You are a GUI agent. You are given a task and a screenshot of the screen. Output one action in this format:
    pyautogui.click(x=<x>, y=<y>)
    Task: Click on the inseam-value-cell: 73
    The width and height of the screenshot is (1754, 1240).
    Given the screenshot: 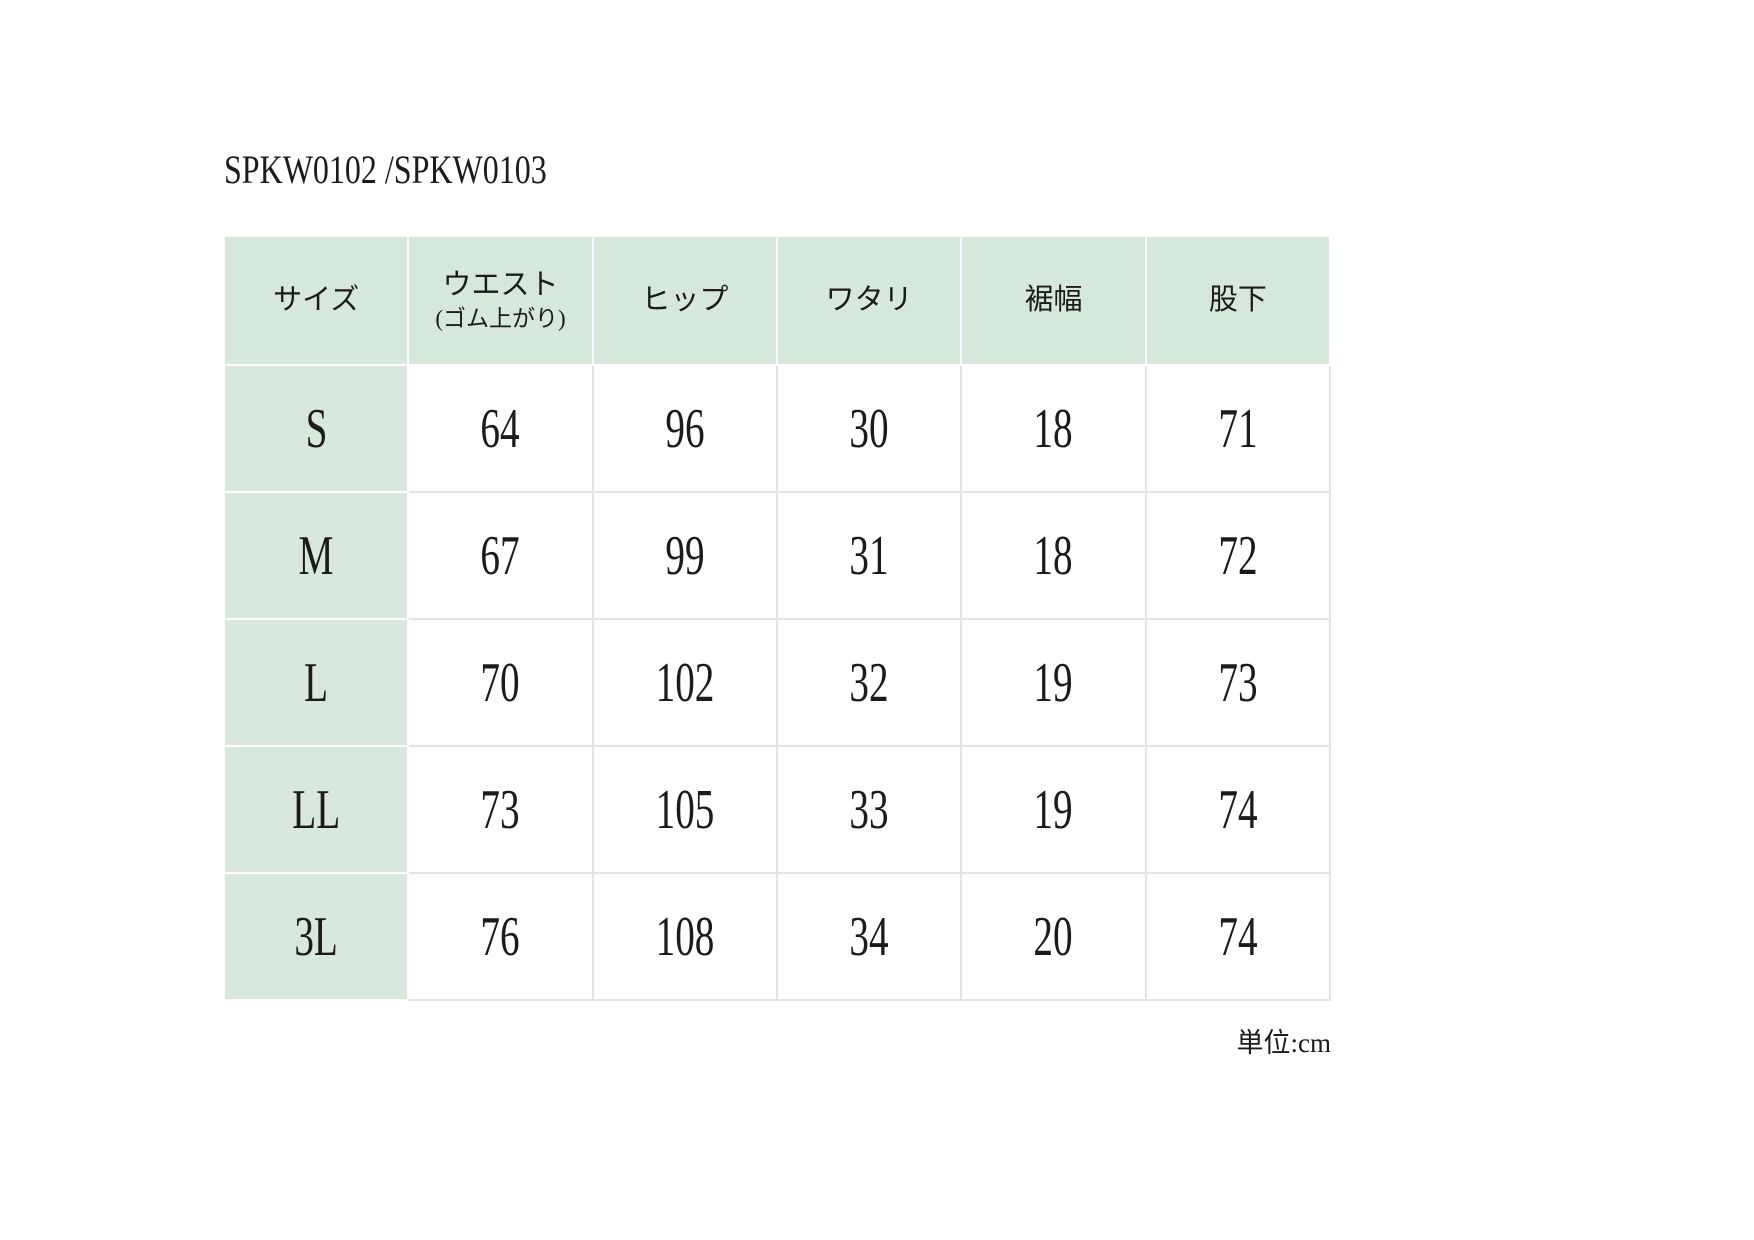 What is the action you would take?
    pyautogui.click(x=1238, y=682)
    